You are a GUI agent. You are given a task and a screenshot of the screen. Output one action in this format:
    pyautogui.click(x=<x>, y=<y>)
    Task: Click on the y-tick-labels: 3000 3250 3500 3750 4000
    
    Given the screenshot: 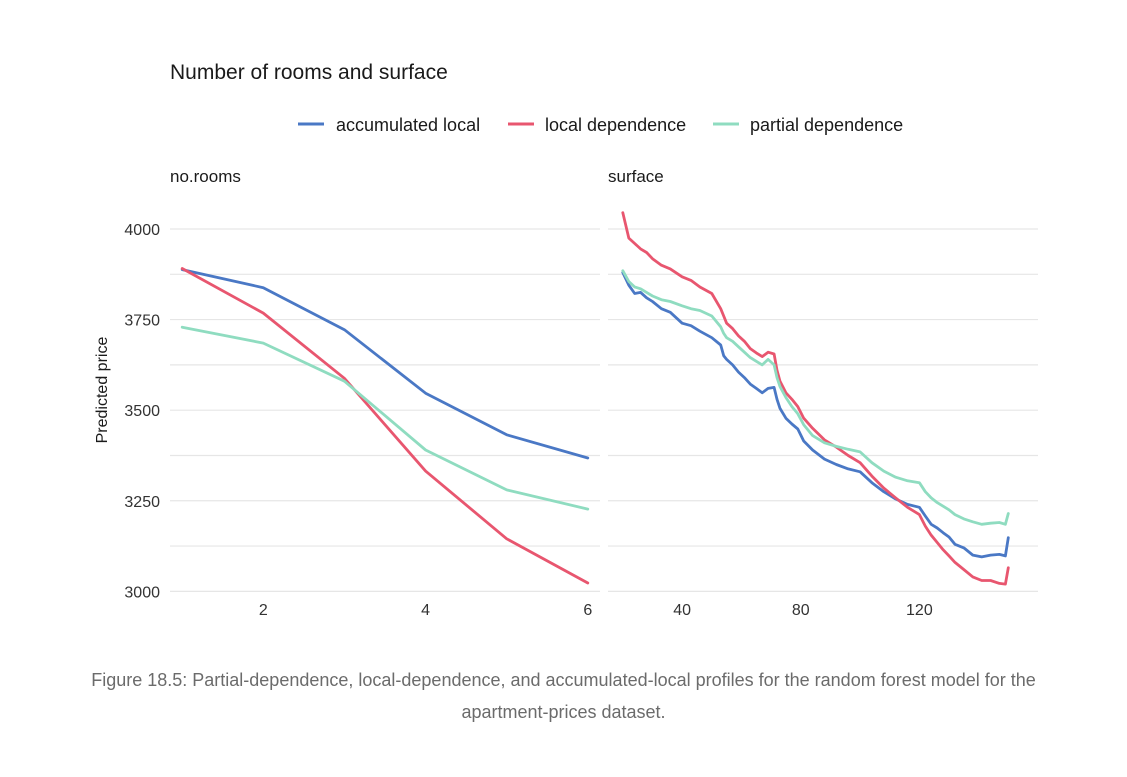 What is the action you would take?
    pyautogui.click(x=142, y=411)
    